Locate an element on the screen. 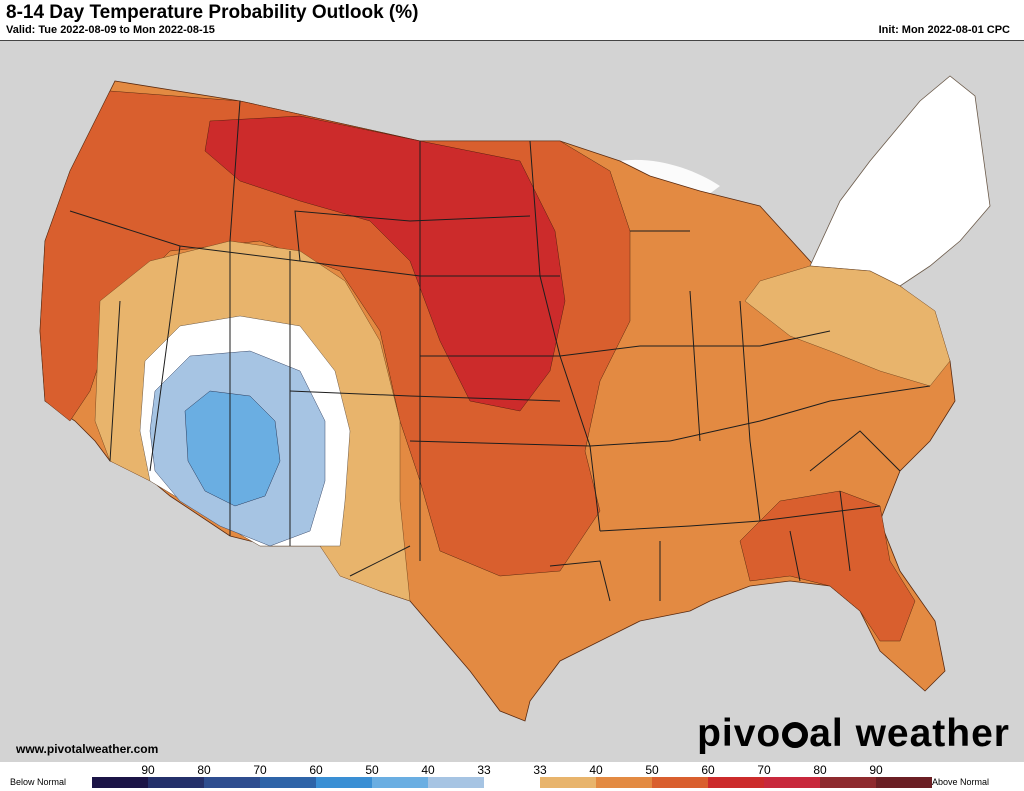  init-time: Init: Mon 2022-08-01 CPC is located at coordinates (944, 30).